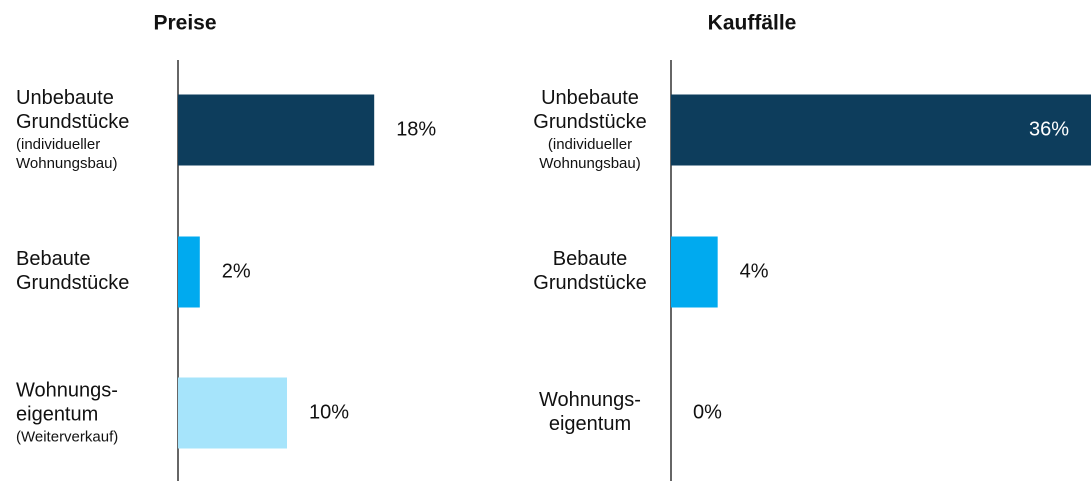 This screenshot has height=481, width=1091. What do you see at coordinates (329, 412) in the screenshot?
I see `value-label: 10%` at bounding box center [329, 412].